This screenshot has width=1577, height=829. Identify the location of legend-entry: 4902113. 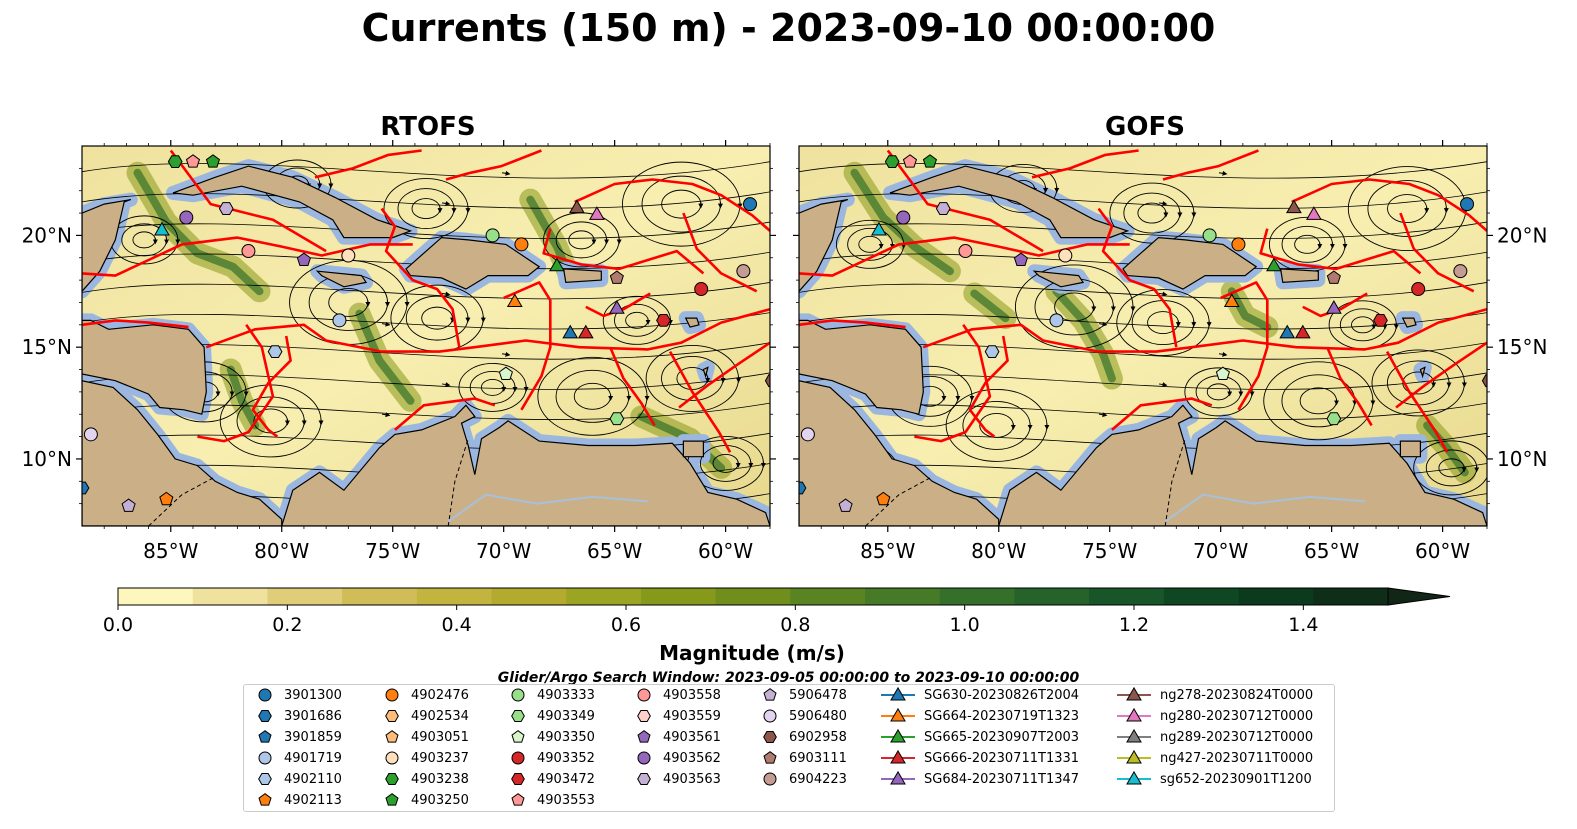
(298, 800).